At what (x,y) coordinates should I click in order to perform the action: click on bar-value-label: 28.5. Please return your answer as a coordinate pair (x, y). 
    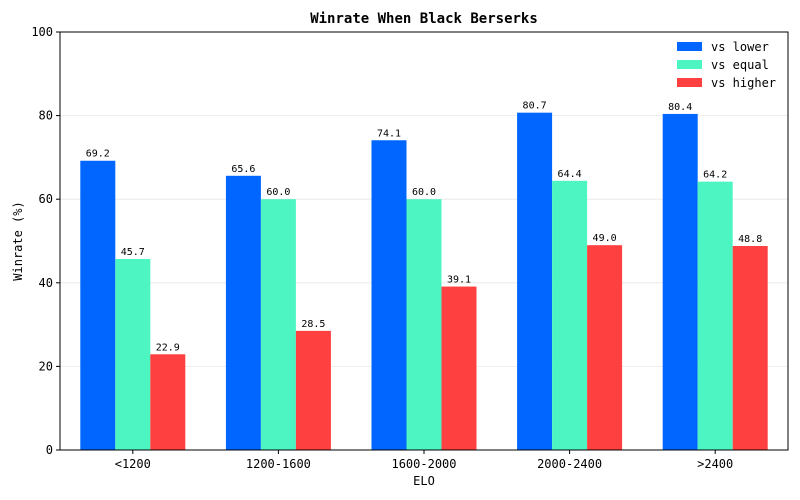
    Looking at the image, I should click on (313, 324).